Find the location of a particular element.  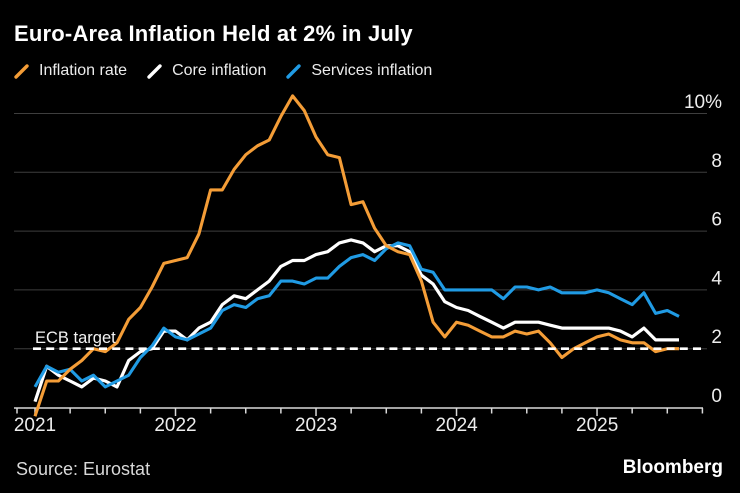

x-tick-label-2021: 2021 is located at coordinates (35, 425).